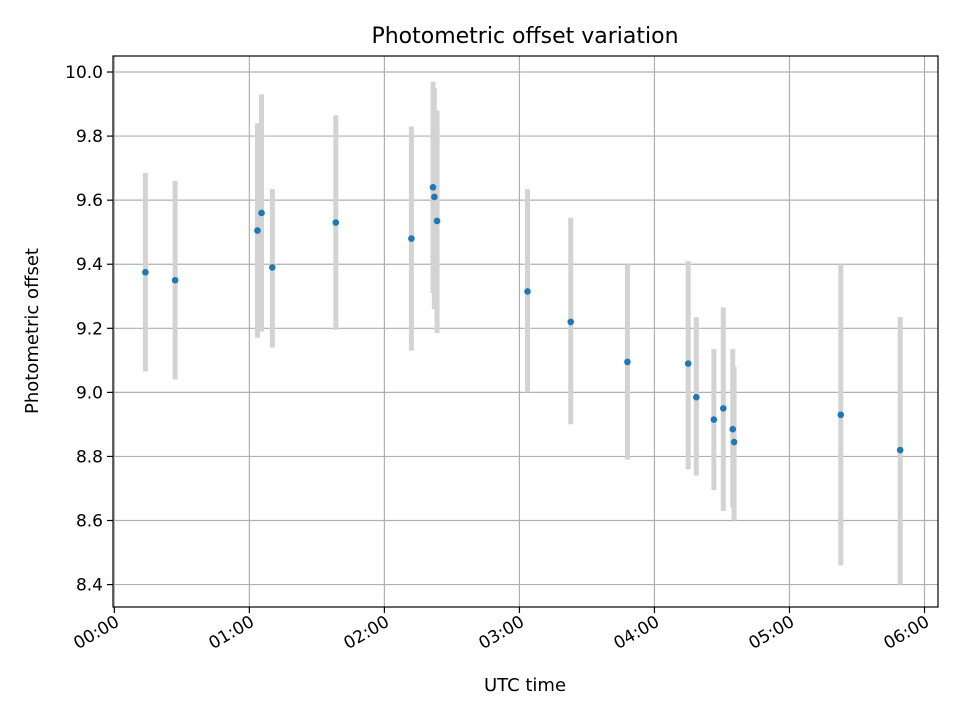 The width and height of the screenshot is (960, 720). What do you see at coordinates (89, 457) in the screenshot?
I see `y-tick-label: 8.8` at bounding box center [89, 457].